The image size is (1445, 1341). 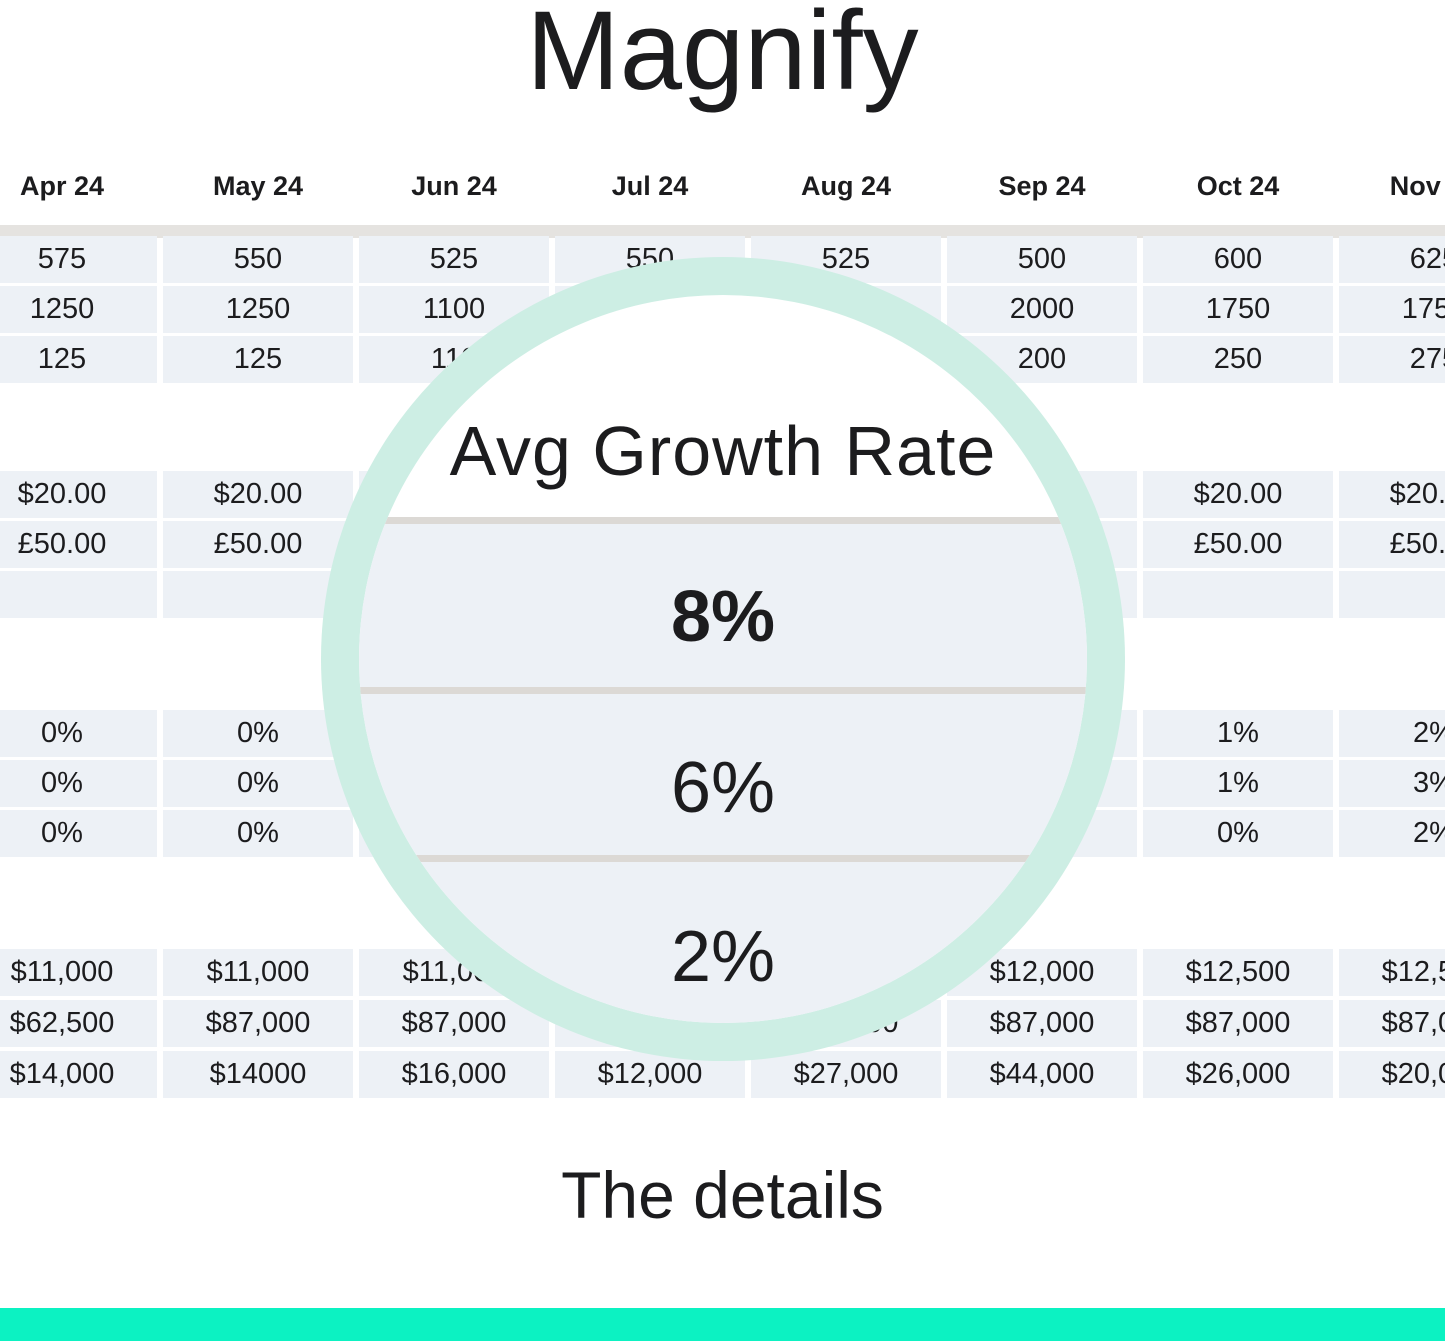 I want to click on table-cell: 500, so click(x=1042, y=259).